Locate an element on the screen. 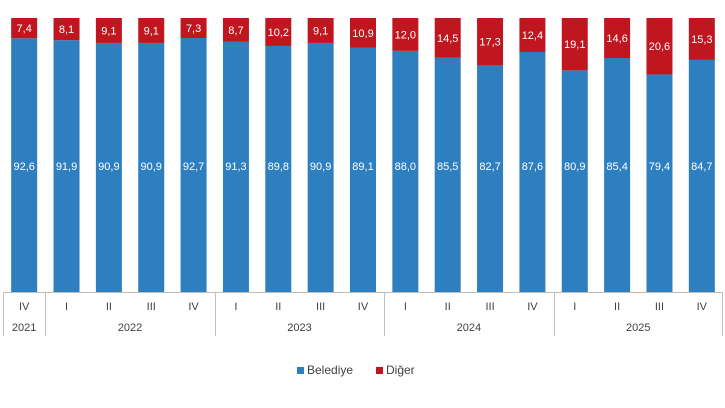 Image resolution: width=725 pixels, height=408 pixels. x-tick-label-year: 2023 is located at coordinates (299, 328).